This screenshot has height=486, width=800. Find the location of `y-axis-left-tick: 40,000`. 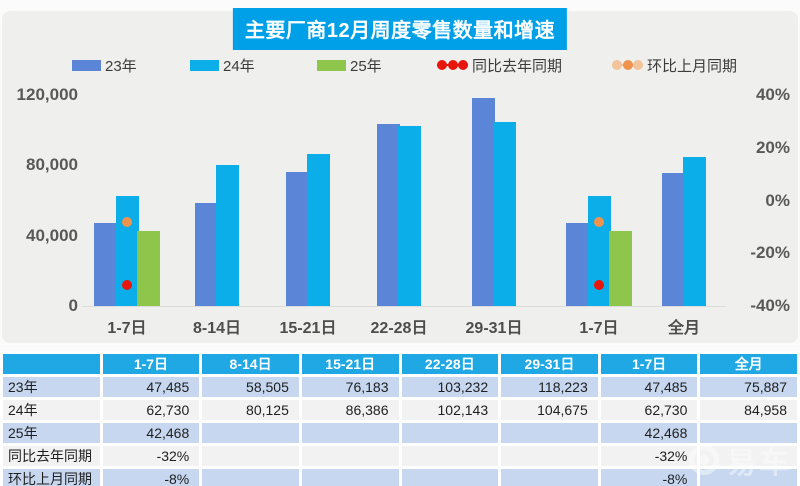

y-axis-left-tick: 40,000 is located at coordinates (52, 235).